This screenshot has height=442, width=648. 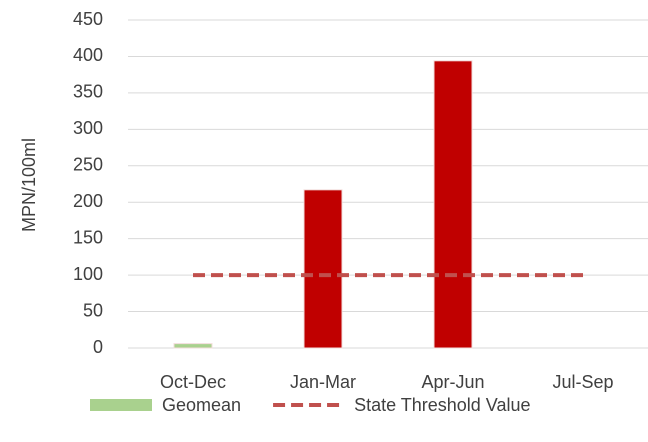 What do you see at coordinates (201, 405) in the screenshot?
I see `legend-label: Geomean` at bounding box center [201, 405].